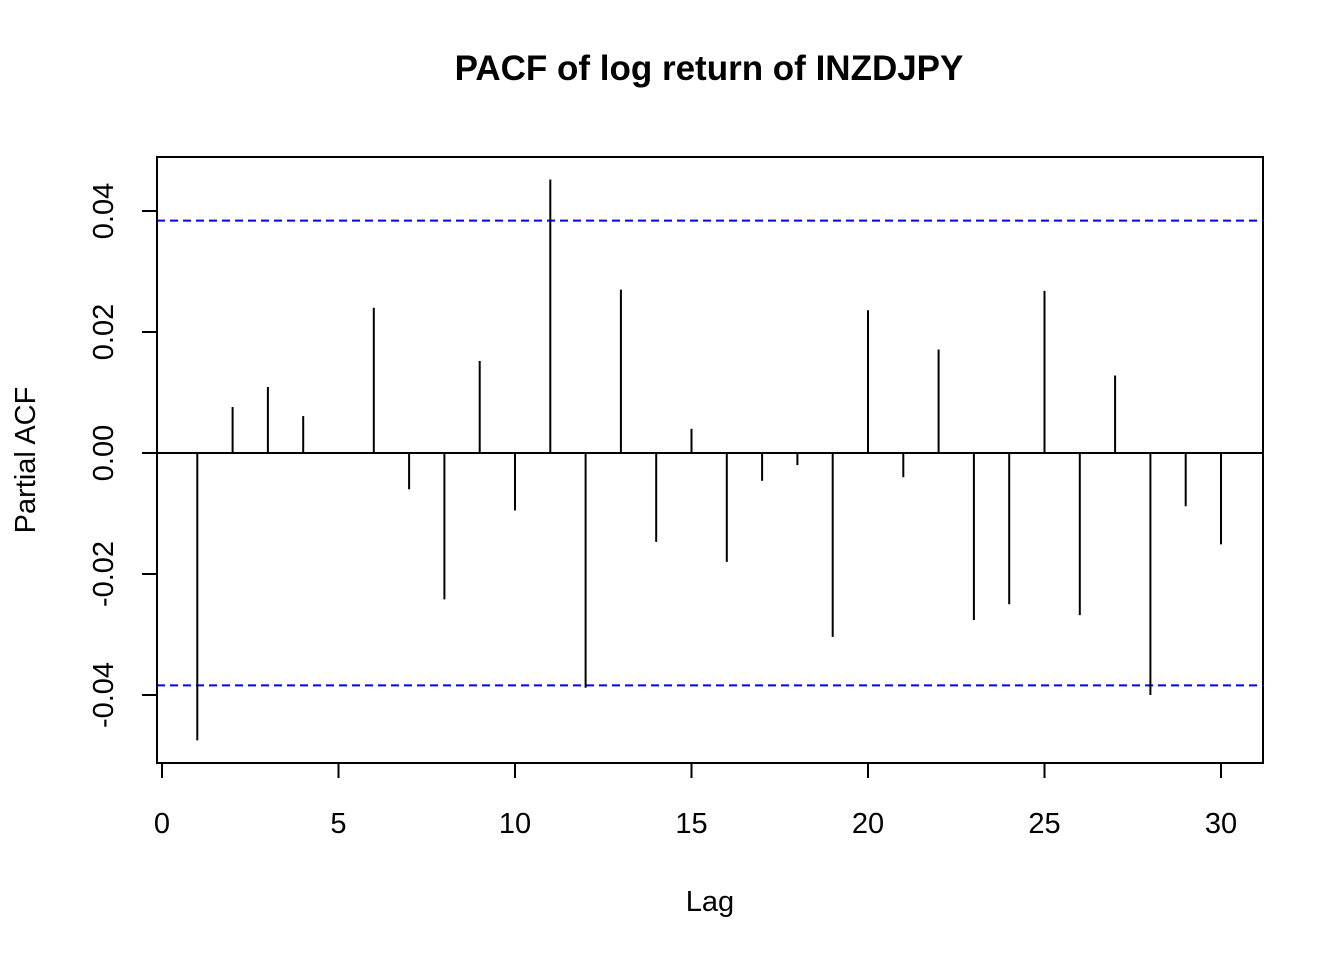  Describe the element at coordinates (104, 453) in the screenshot. I see `y-tick-label: 0.00` at that location.